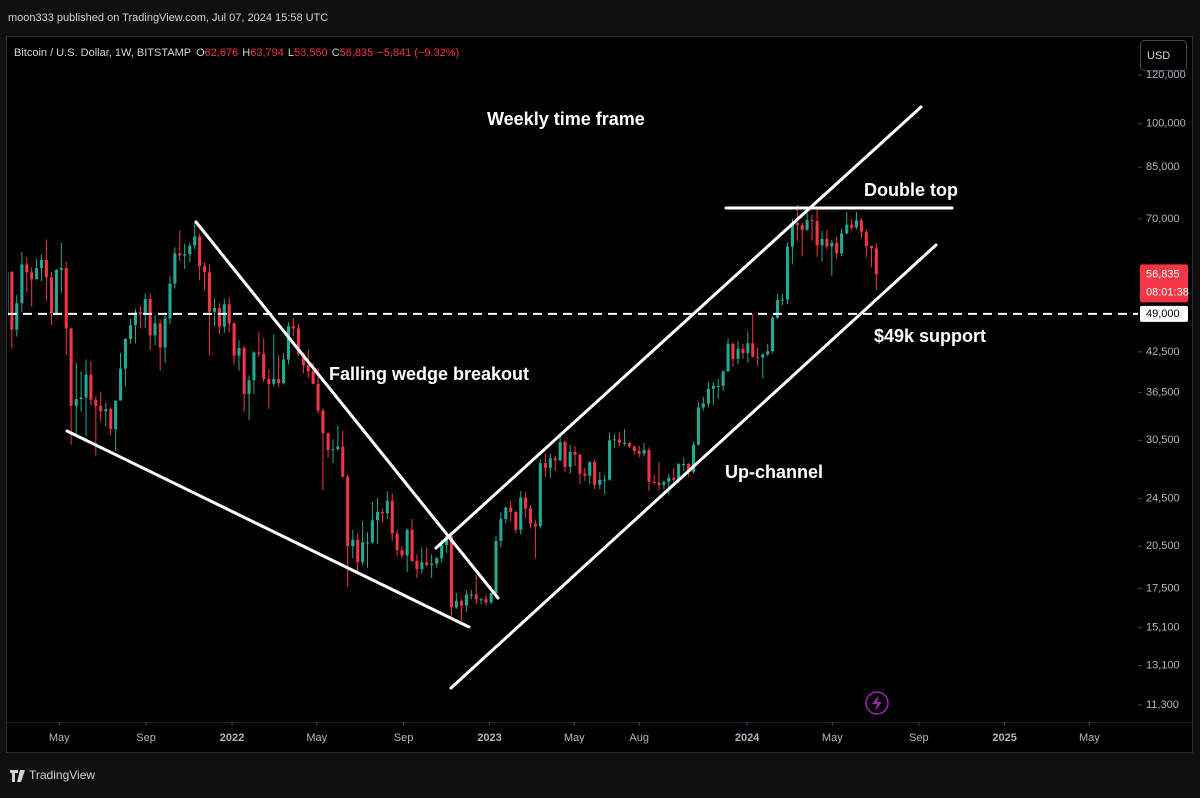 The height and width of the screenshot is (798, 1200). I want to click on x-tick-label: Sep, so click(404, 738).